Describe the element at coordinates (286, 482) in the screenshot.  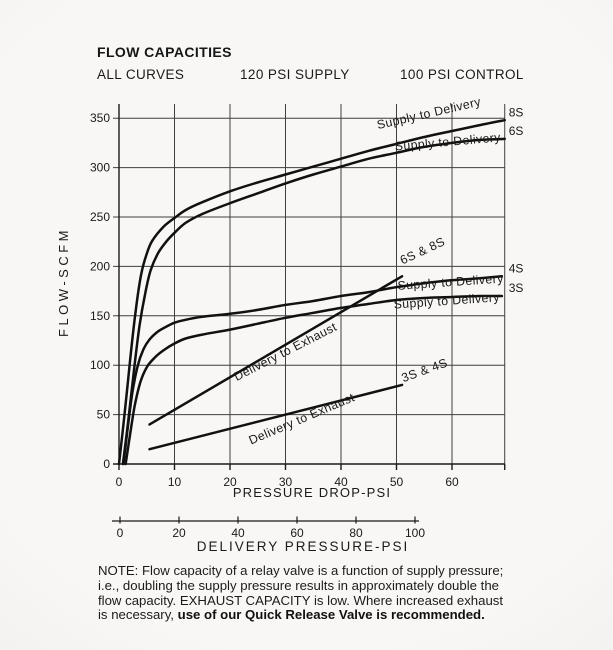
I see `x-tick-label-30: 30` at that location.